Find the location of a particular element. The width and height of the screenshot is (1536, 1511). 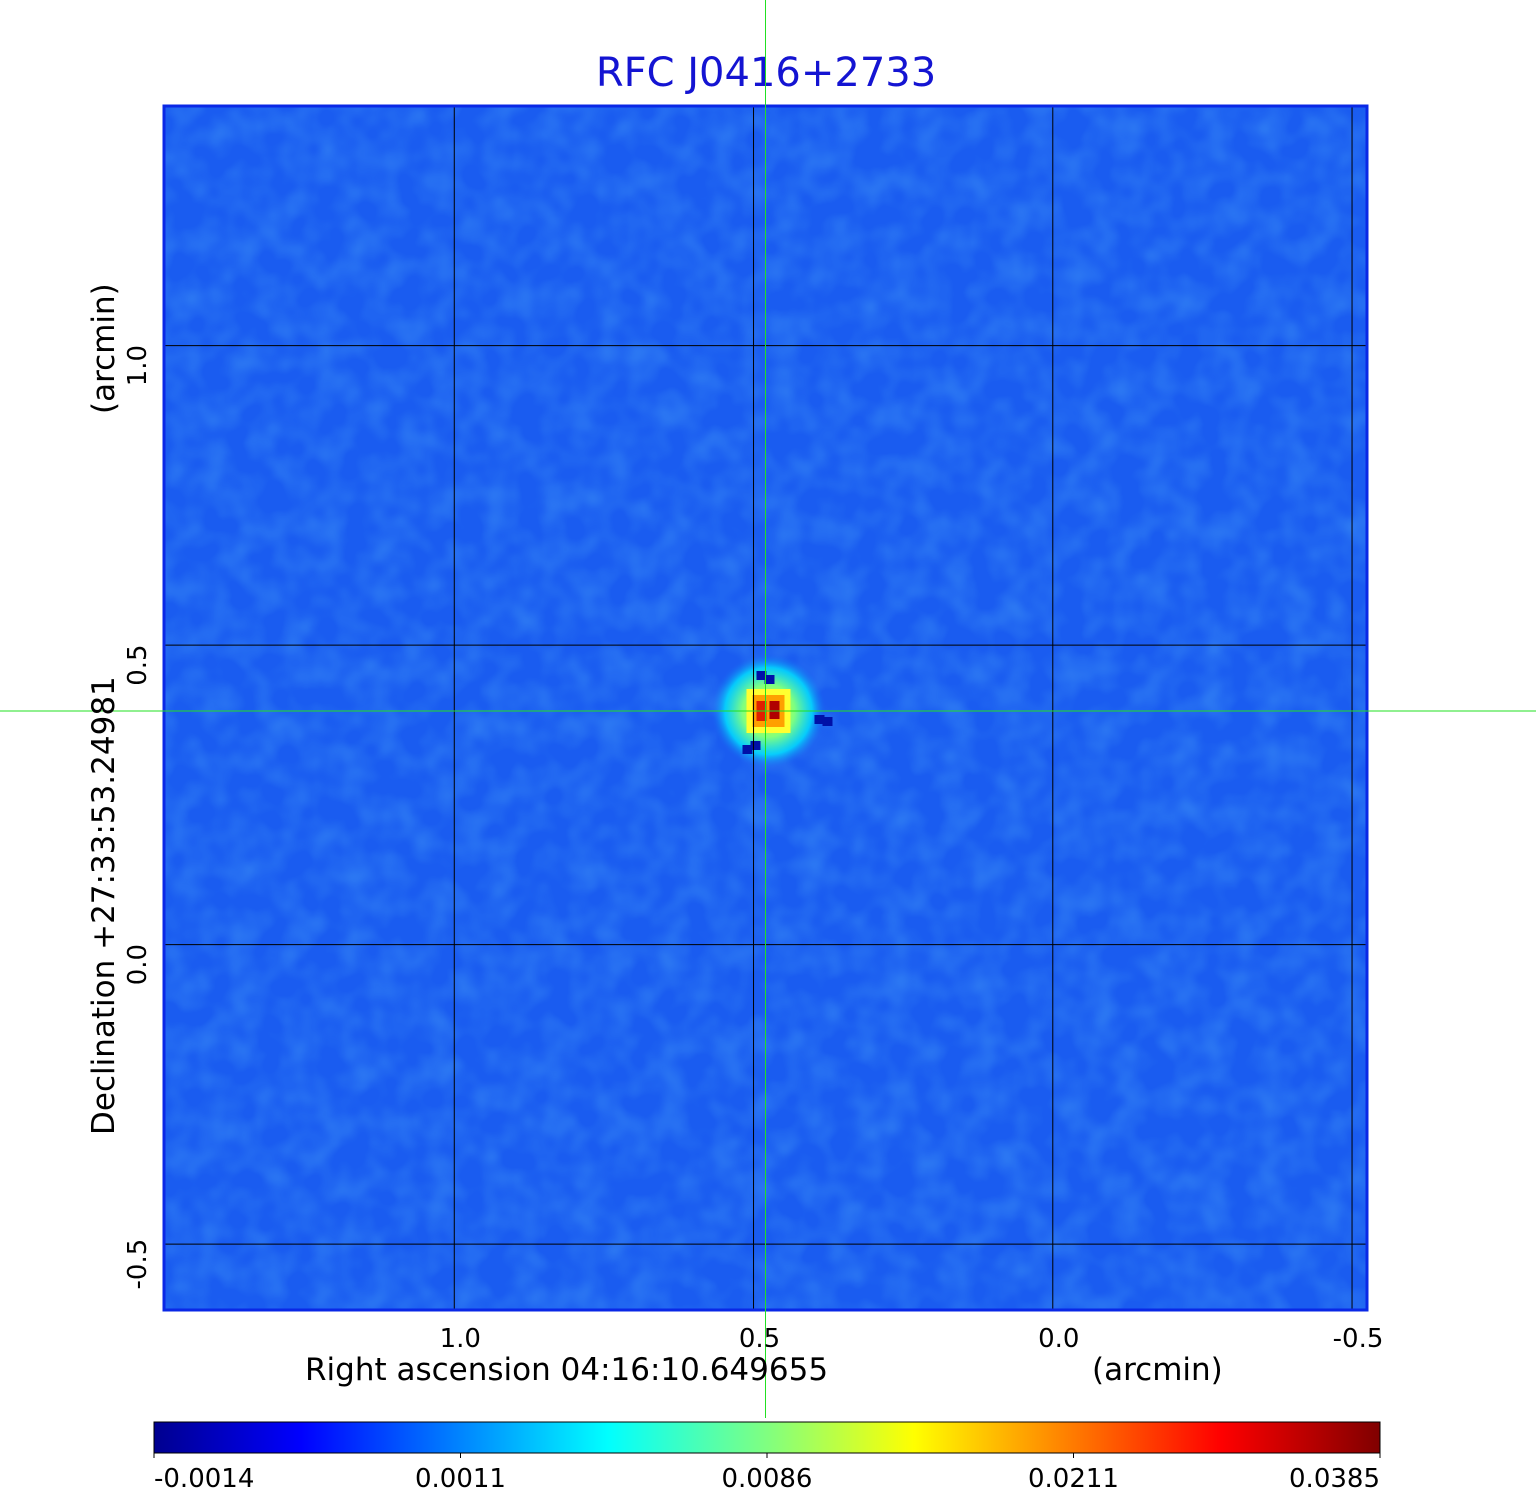

x-axis-unit: (arcmin) is located at coordinates (1157, 1370).